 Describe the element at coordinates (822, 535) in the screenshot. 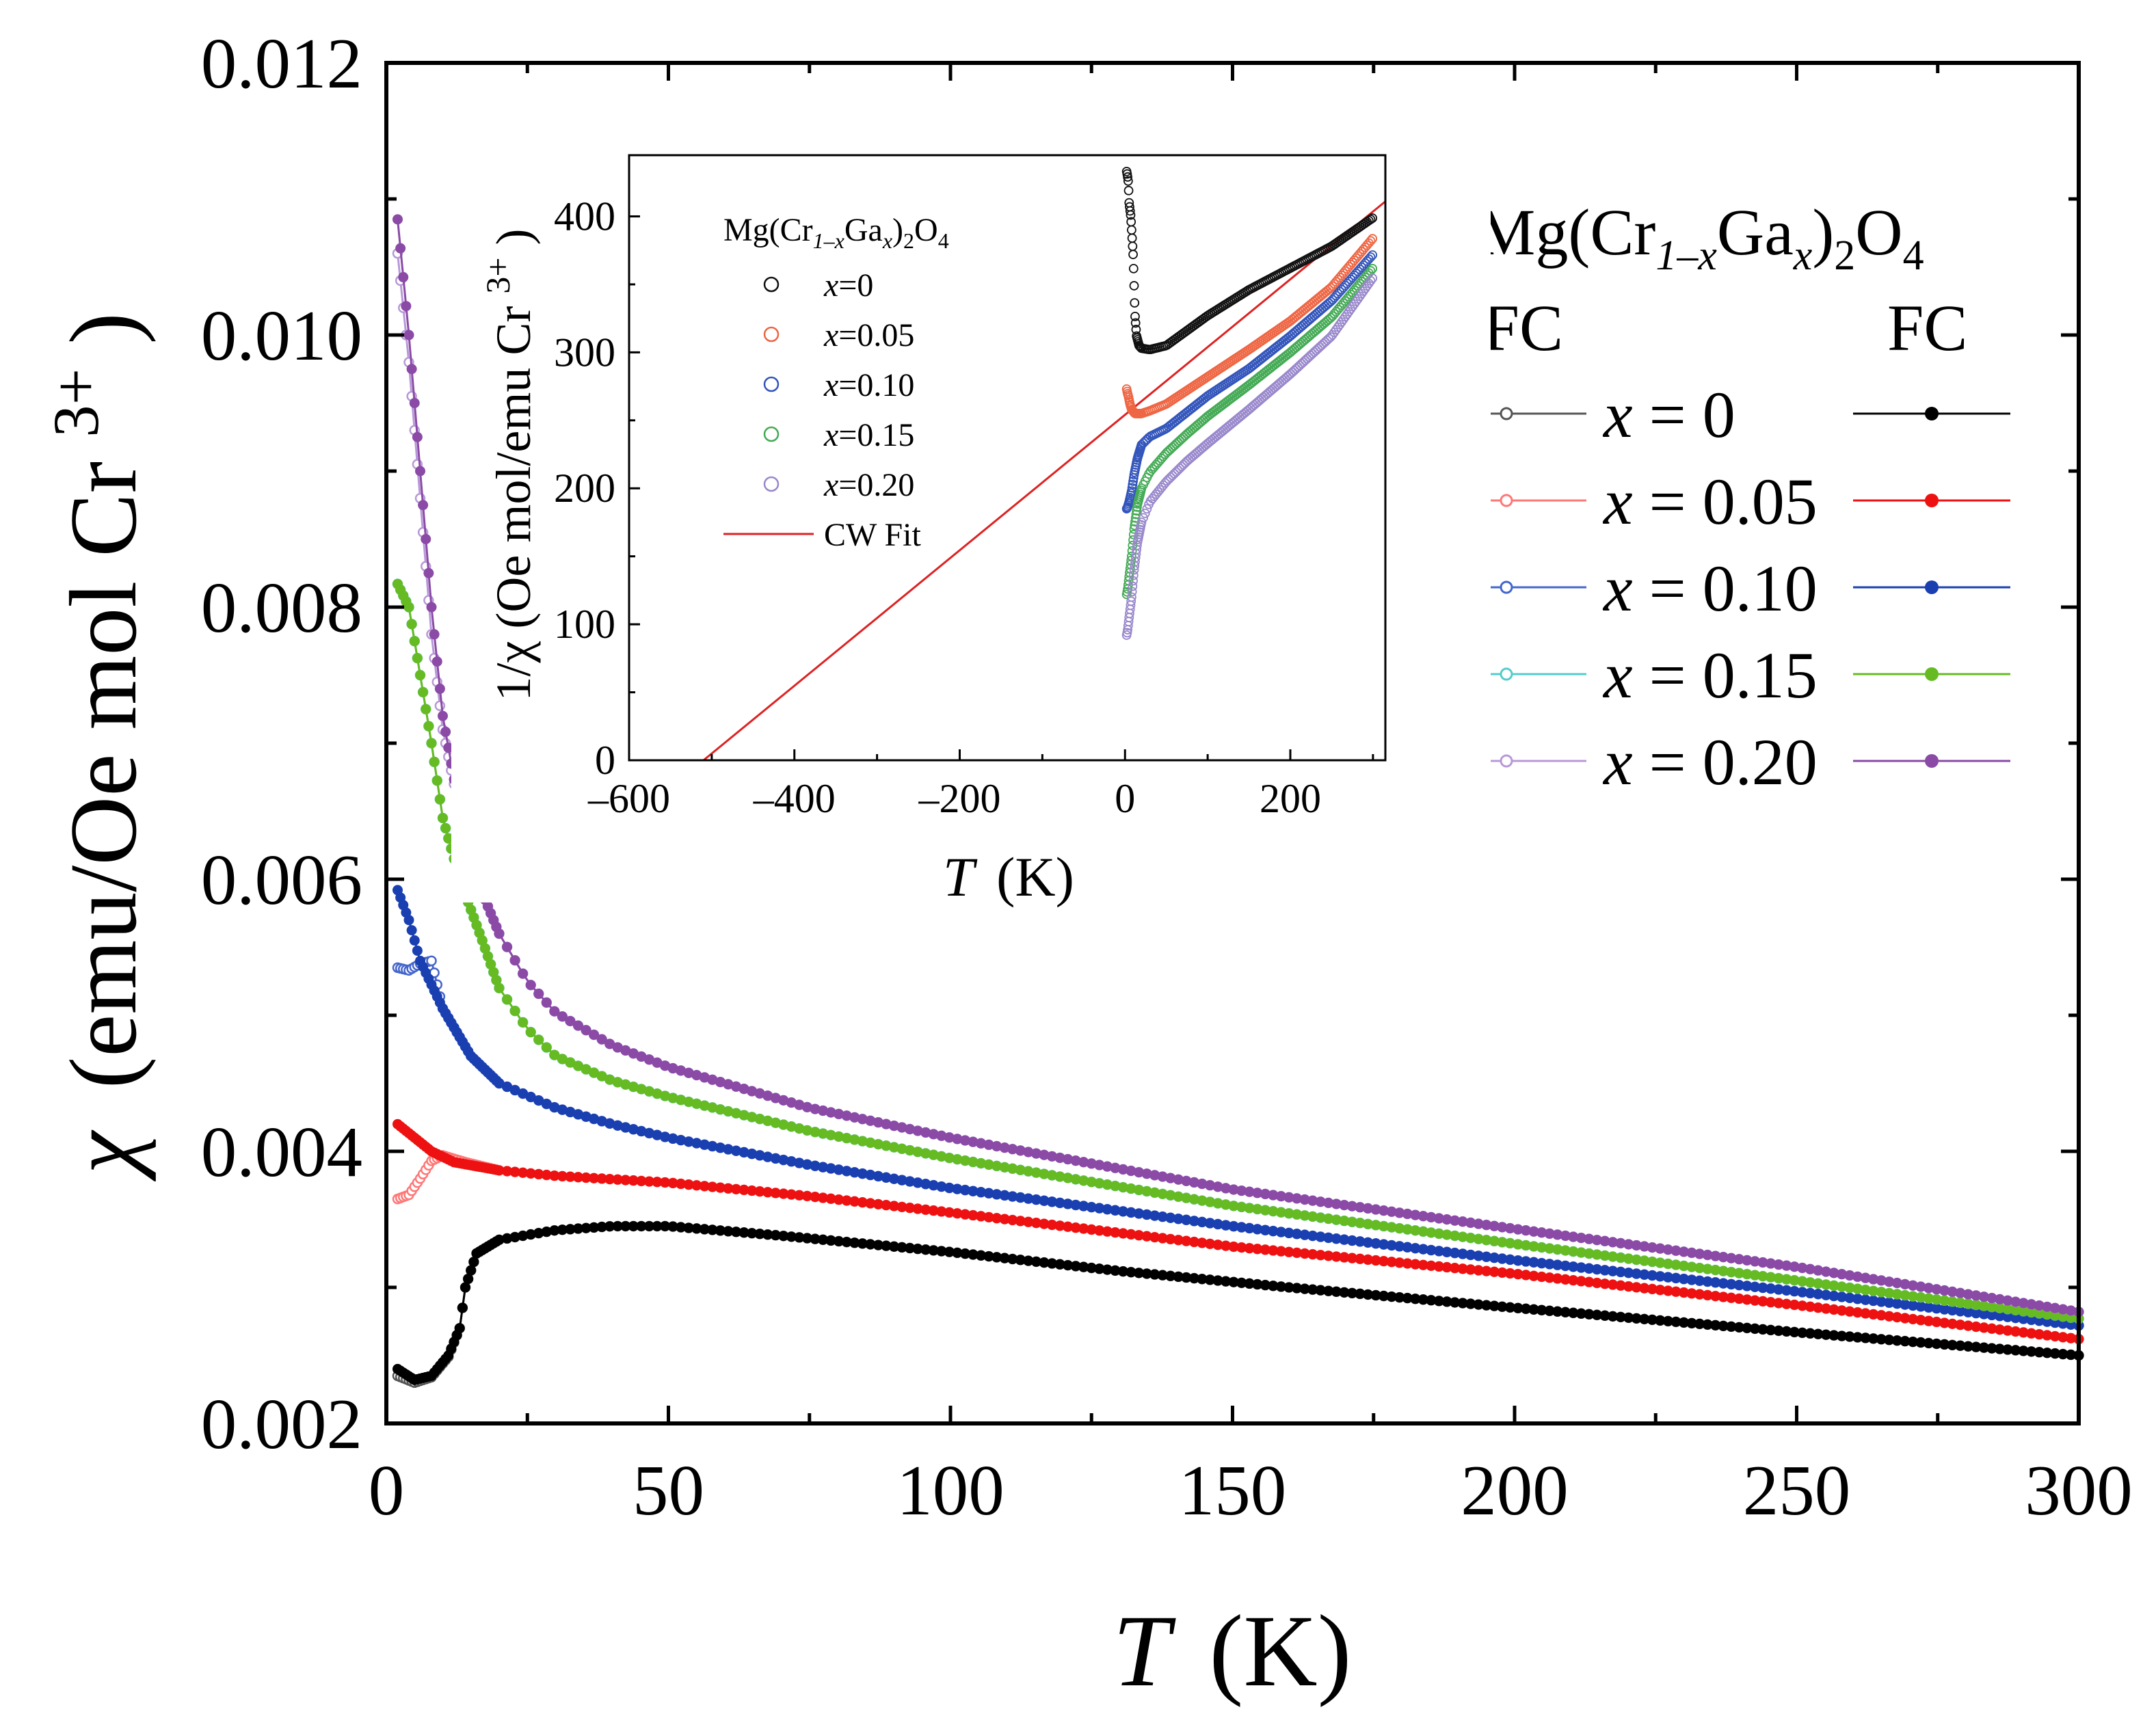

I see `inset-legend-fit-entry: CW Fit` at that location.